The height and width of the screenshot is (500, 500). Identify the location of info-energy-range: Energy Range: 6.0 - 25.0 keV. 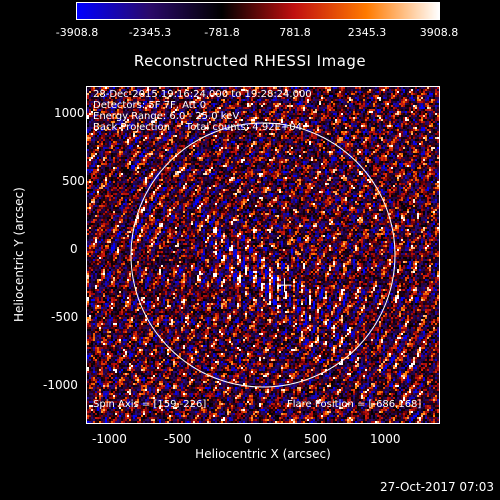
(166, 116).